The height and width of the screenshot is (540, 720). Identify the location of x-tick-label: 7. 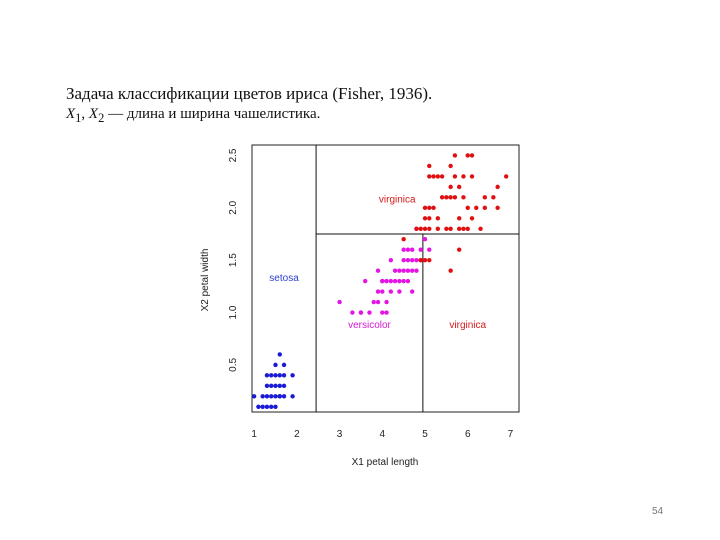
(511, 434).